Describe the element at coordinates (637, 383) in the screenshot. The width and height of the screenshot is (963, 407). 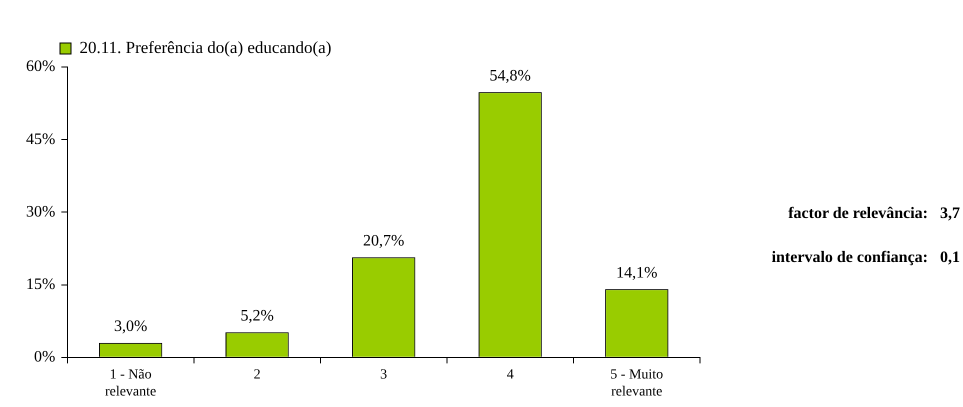
I see `x-tick-label: 5 - Muito relevante` at that location.